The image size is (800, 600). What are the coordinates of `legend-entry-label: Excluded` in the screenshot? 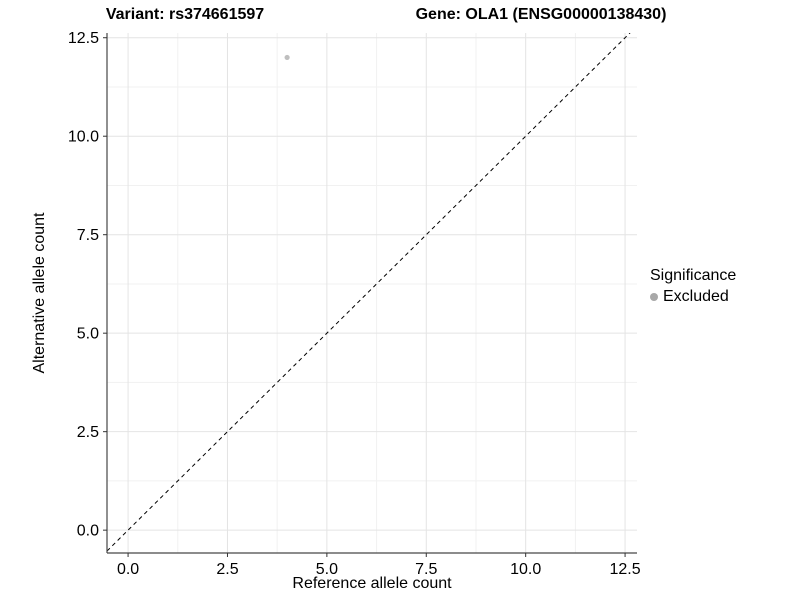 It's located at (696, 296).